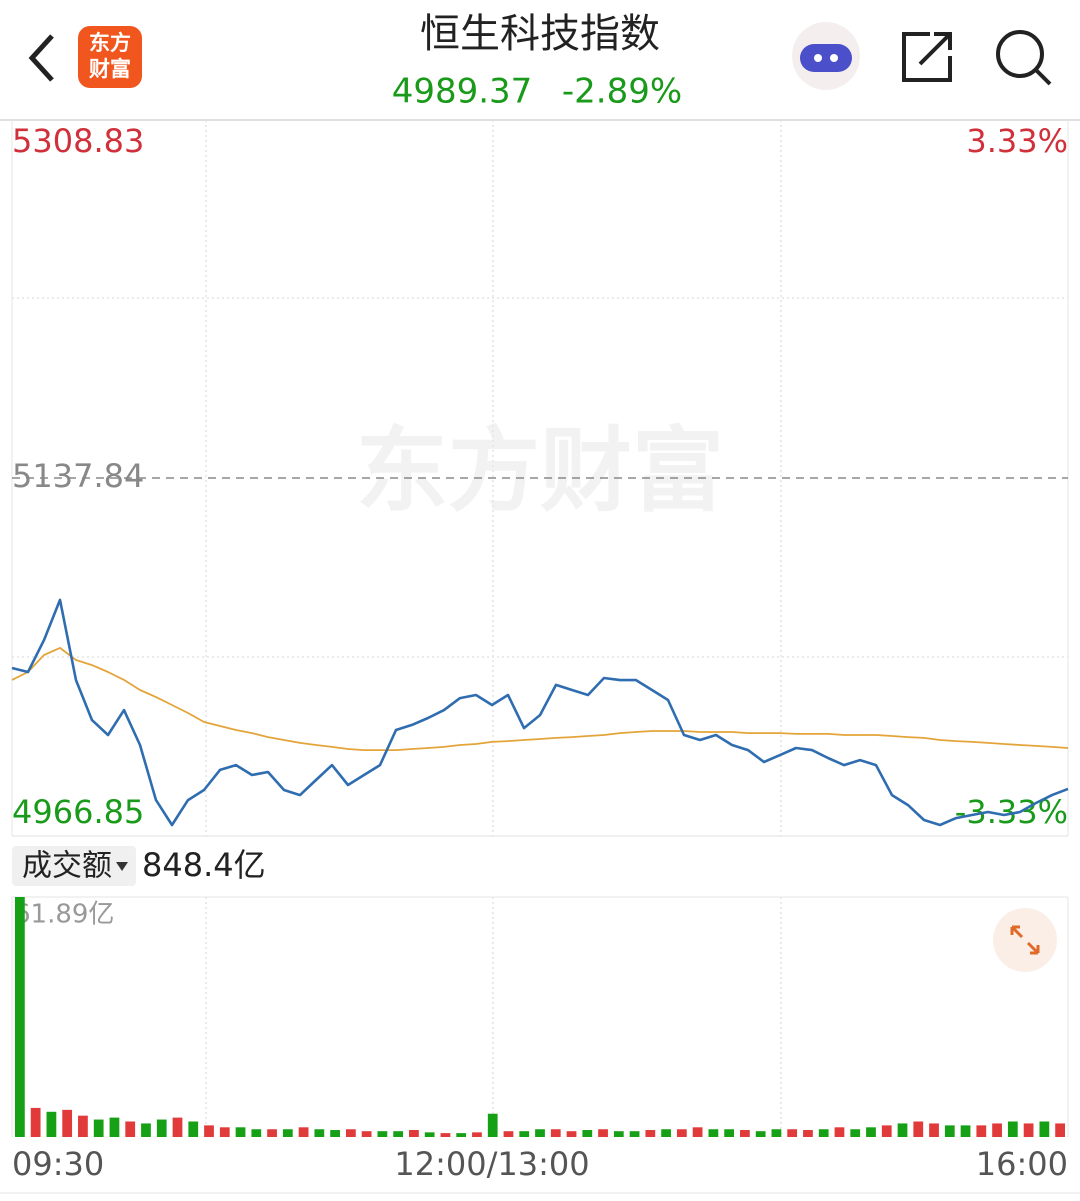 The height and width of the screenshot is (1201, 1080). What do you see at coordinates (462, 92) in the screenshot?
I see `price: 4989.37` at bounding box center [462, 92].